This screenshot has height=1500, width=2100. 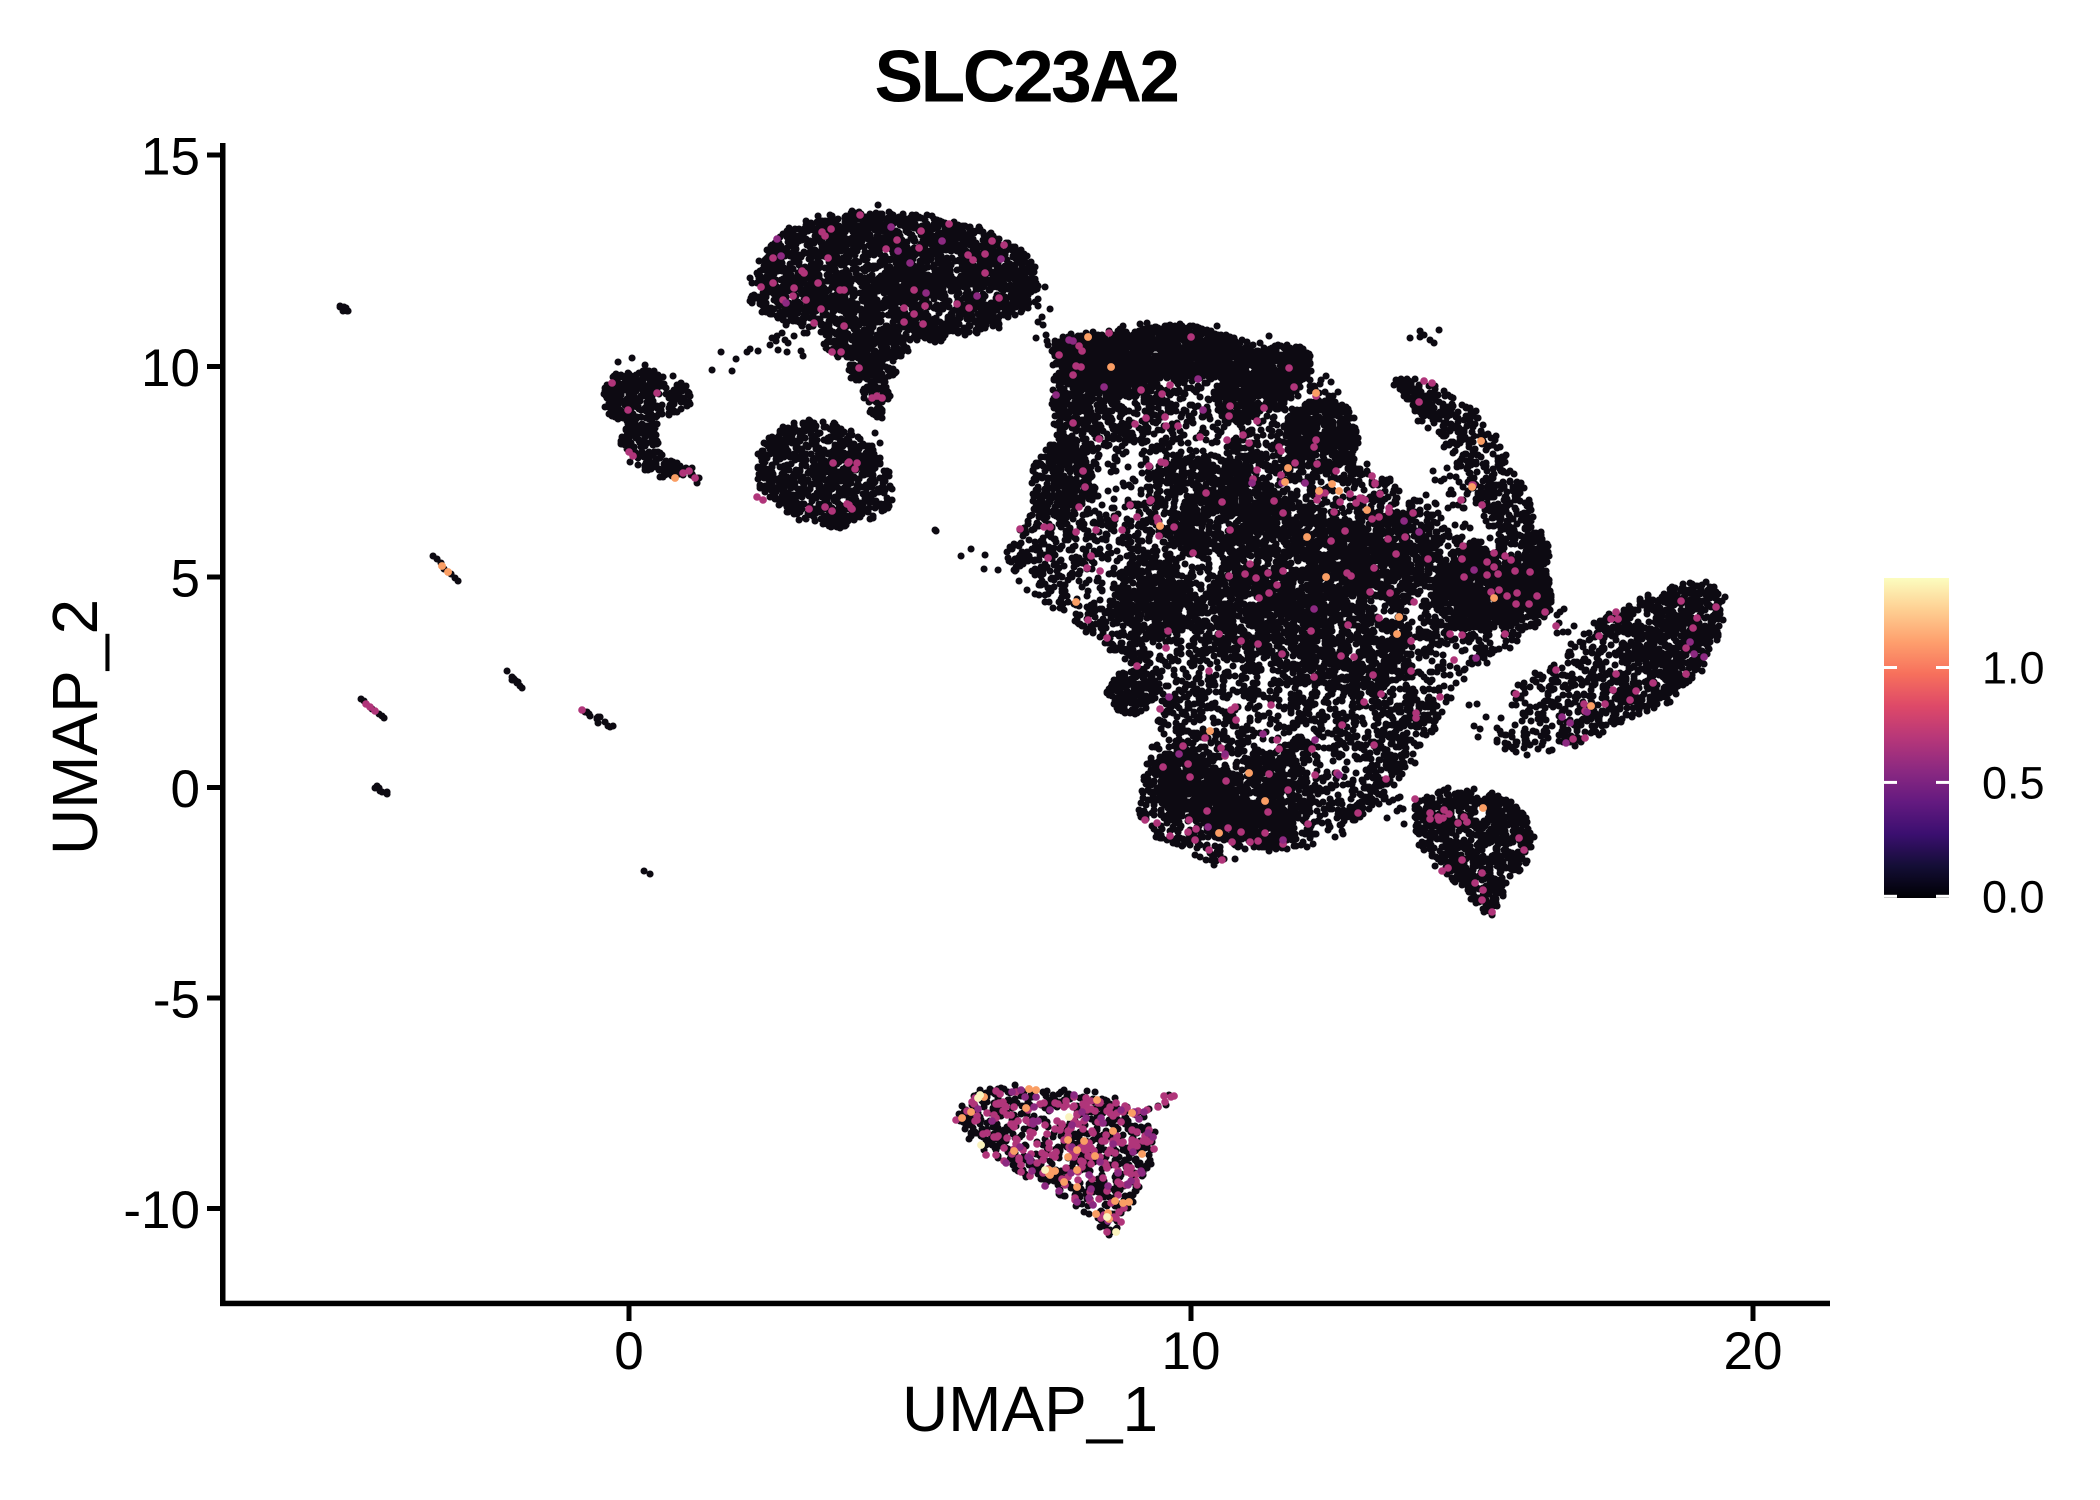 I want to click on svg-text: 1.0, so click(x=2013, y=668).